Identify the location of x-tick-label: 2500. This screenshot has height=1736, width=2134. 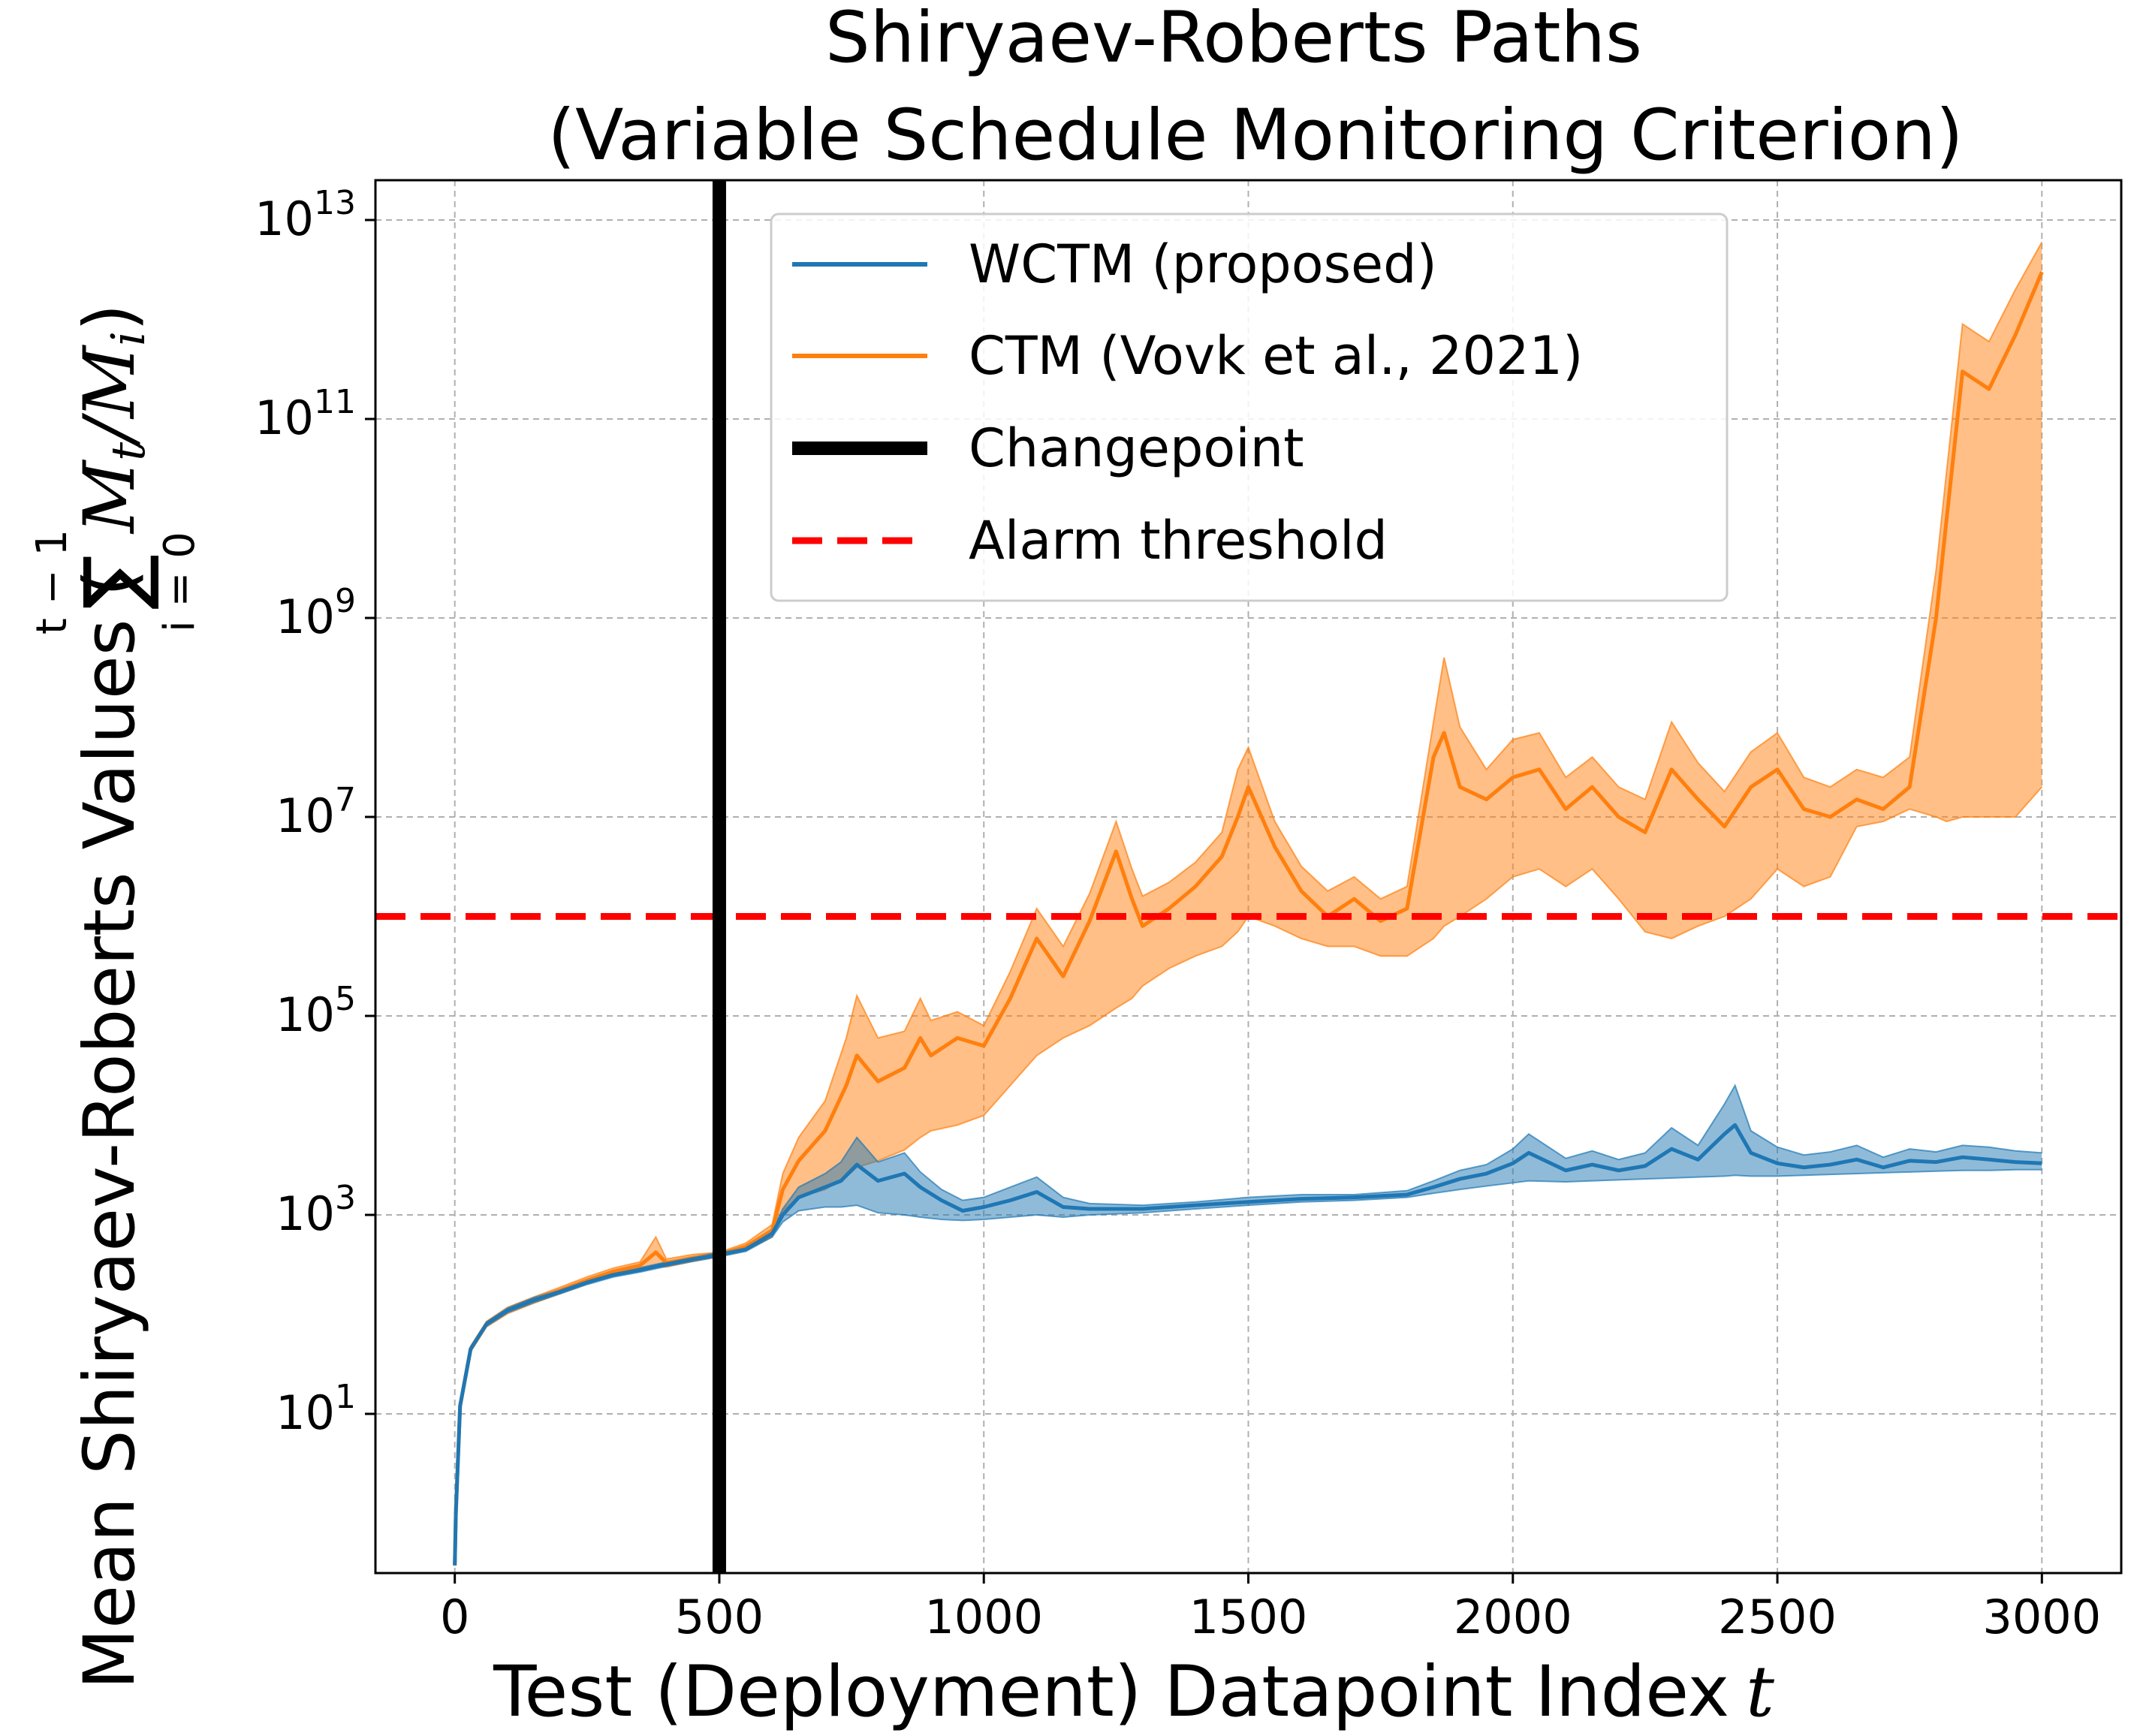
(1777, 1617).